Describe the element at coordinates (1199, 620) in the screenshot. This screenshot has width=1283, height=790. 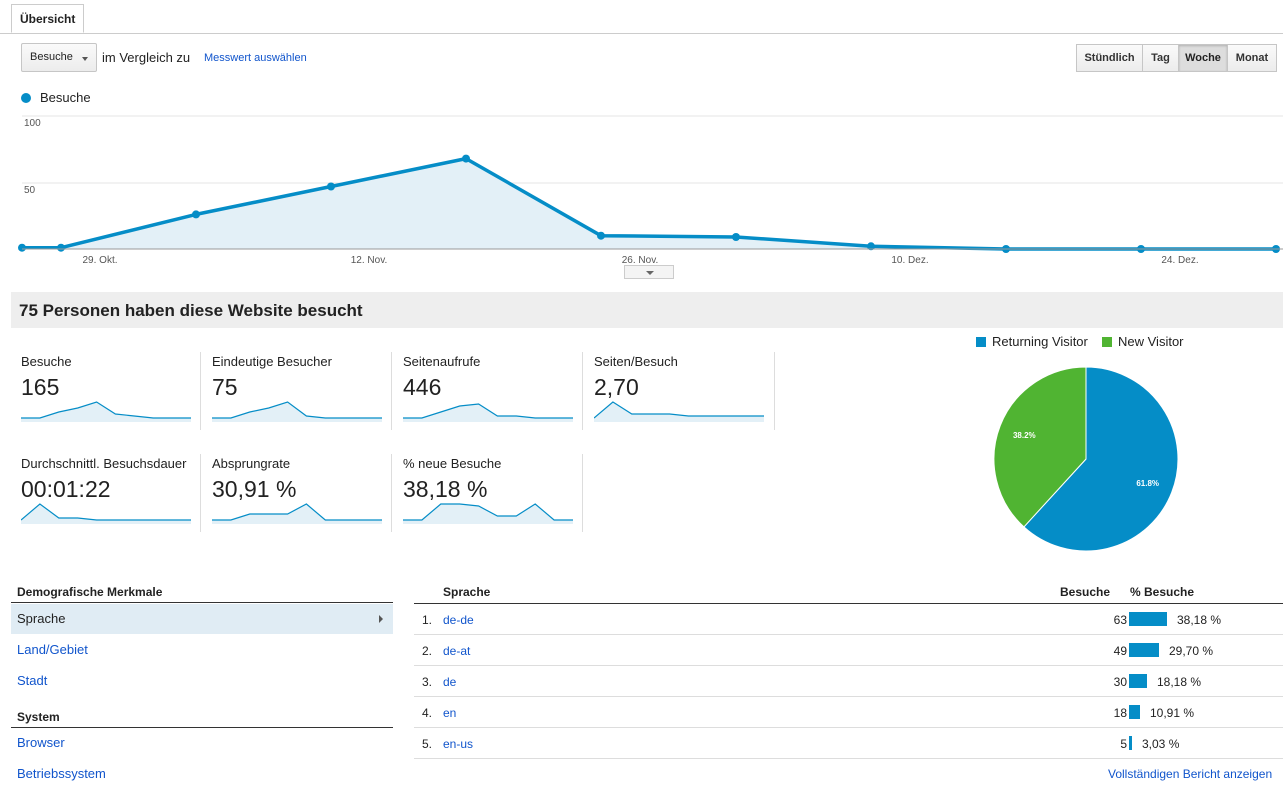
I see `pct-value: 38,18 %` at that location.